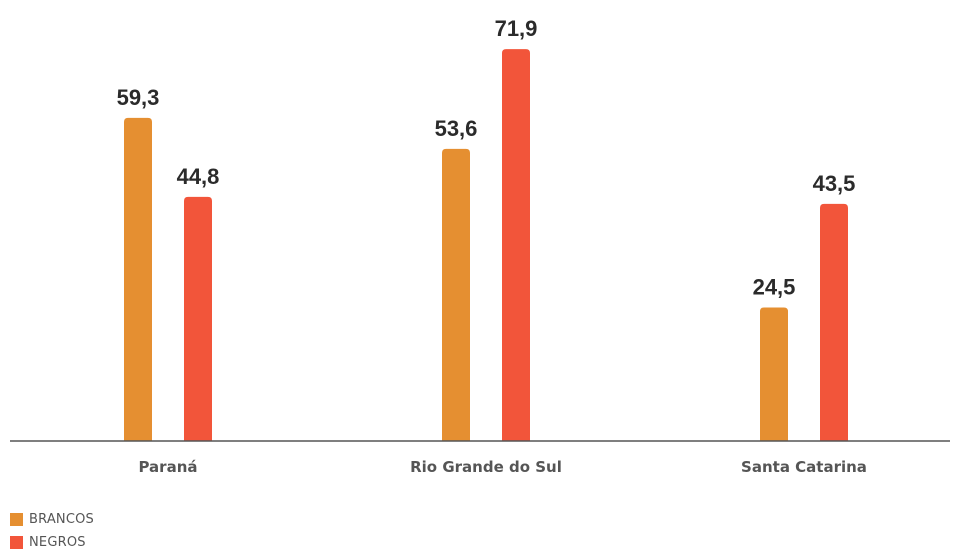 This screenshot has height=555, width=956. Describe the element at coordinates (16, 519) in the screenshot. I see `legend-swatch-brancos` at that location.